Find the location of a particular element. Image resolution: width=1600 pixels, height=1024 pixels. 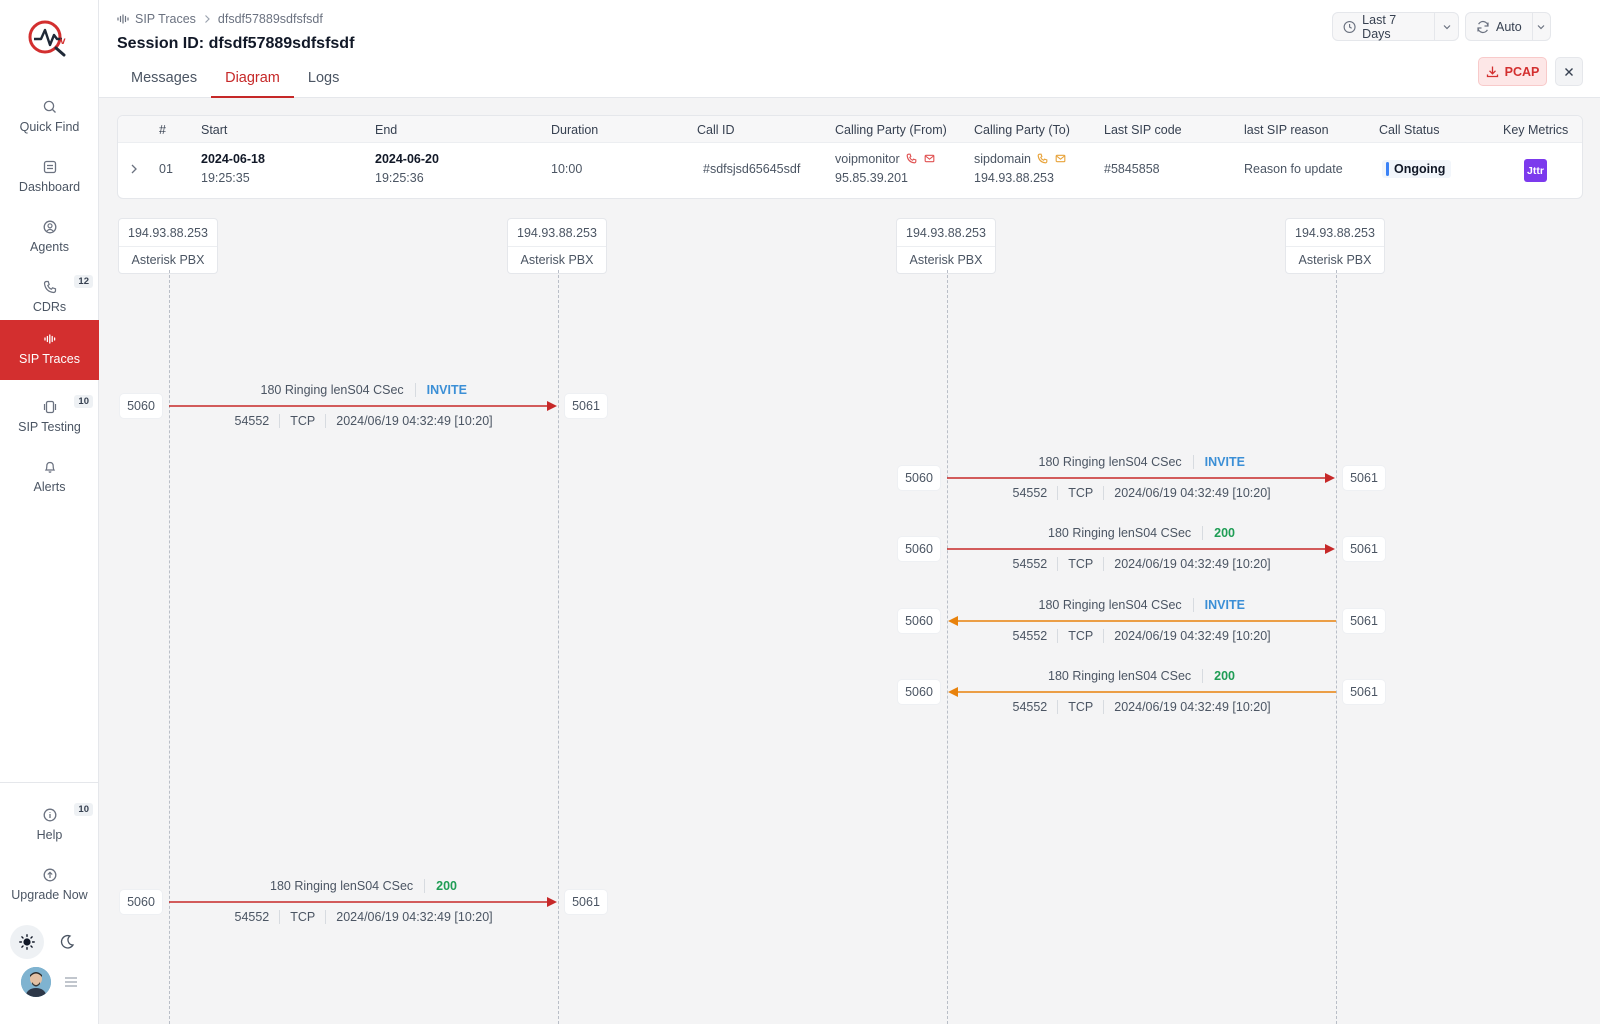

time-range-select: Last 7 Days is located at coordinates (1395, 26).